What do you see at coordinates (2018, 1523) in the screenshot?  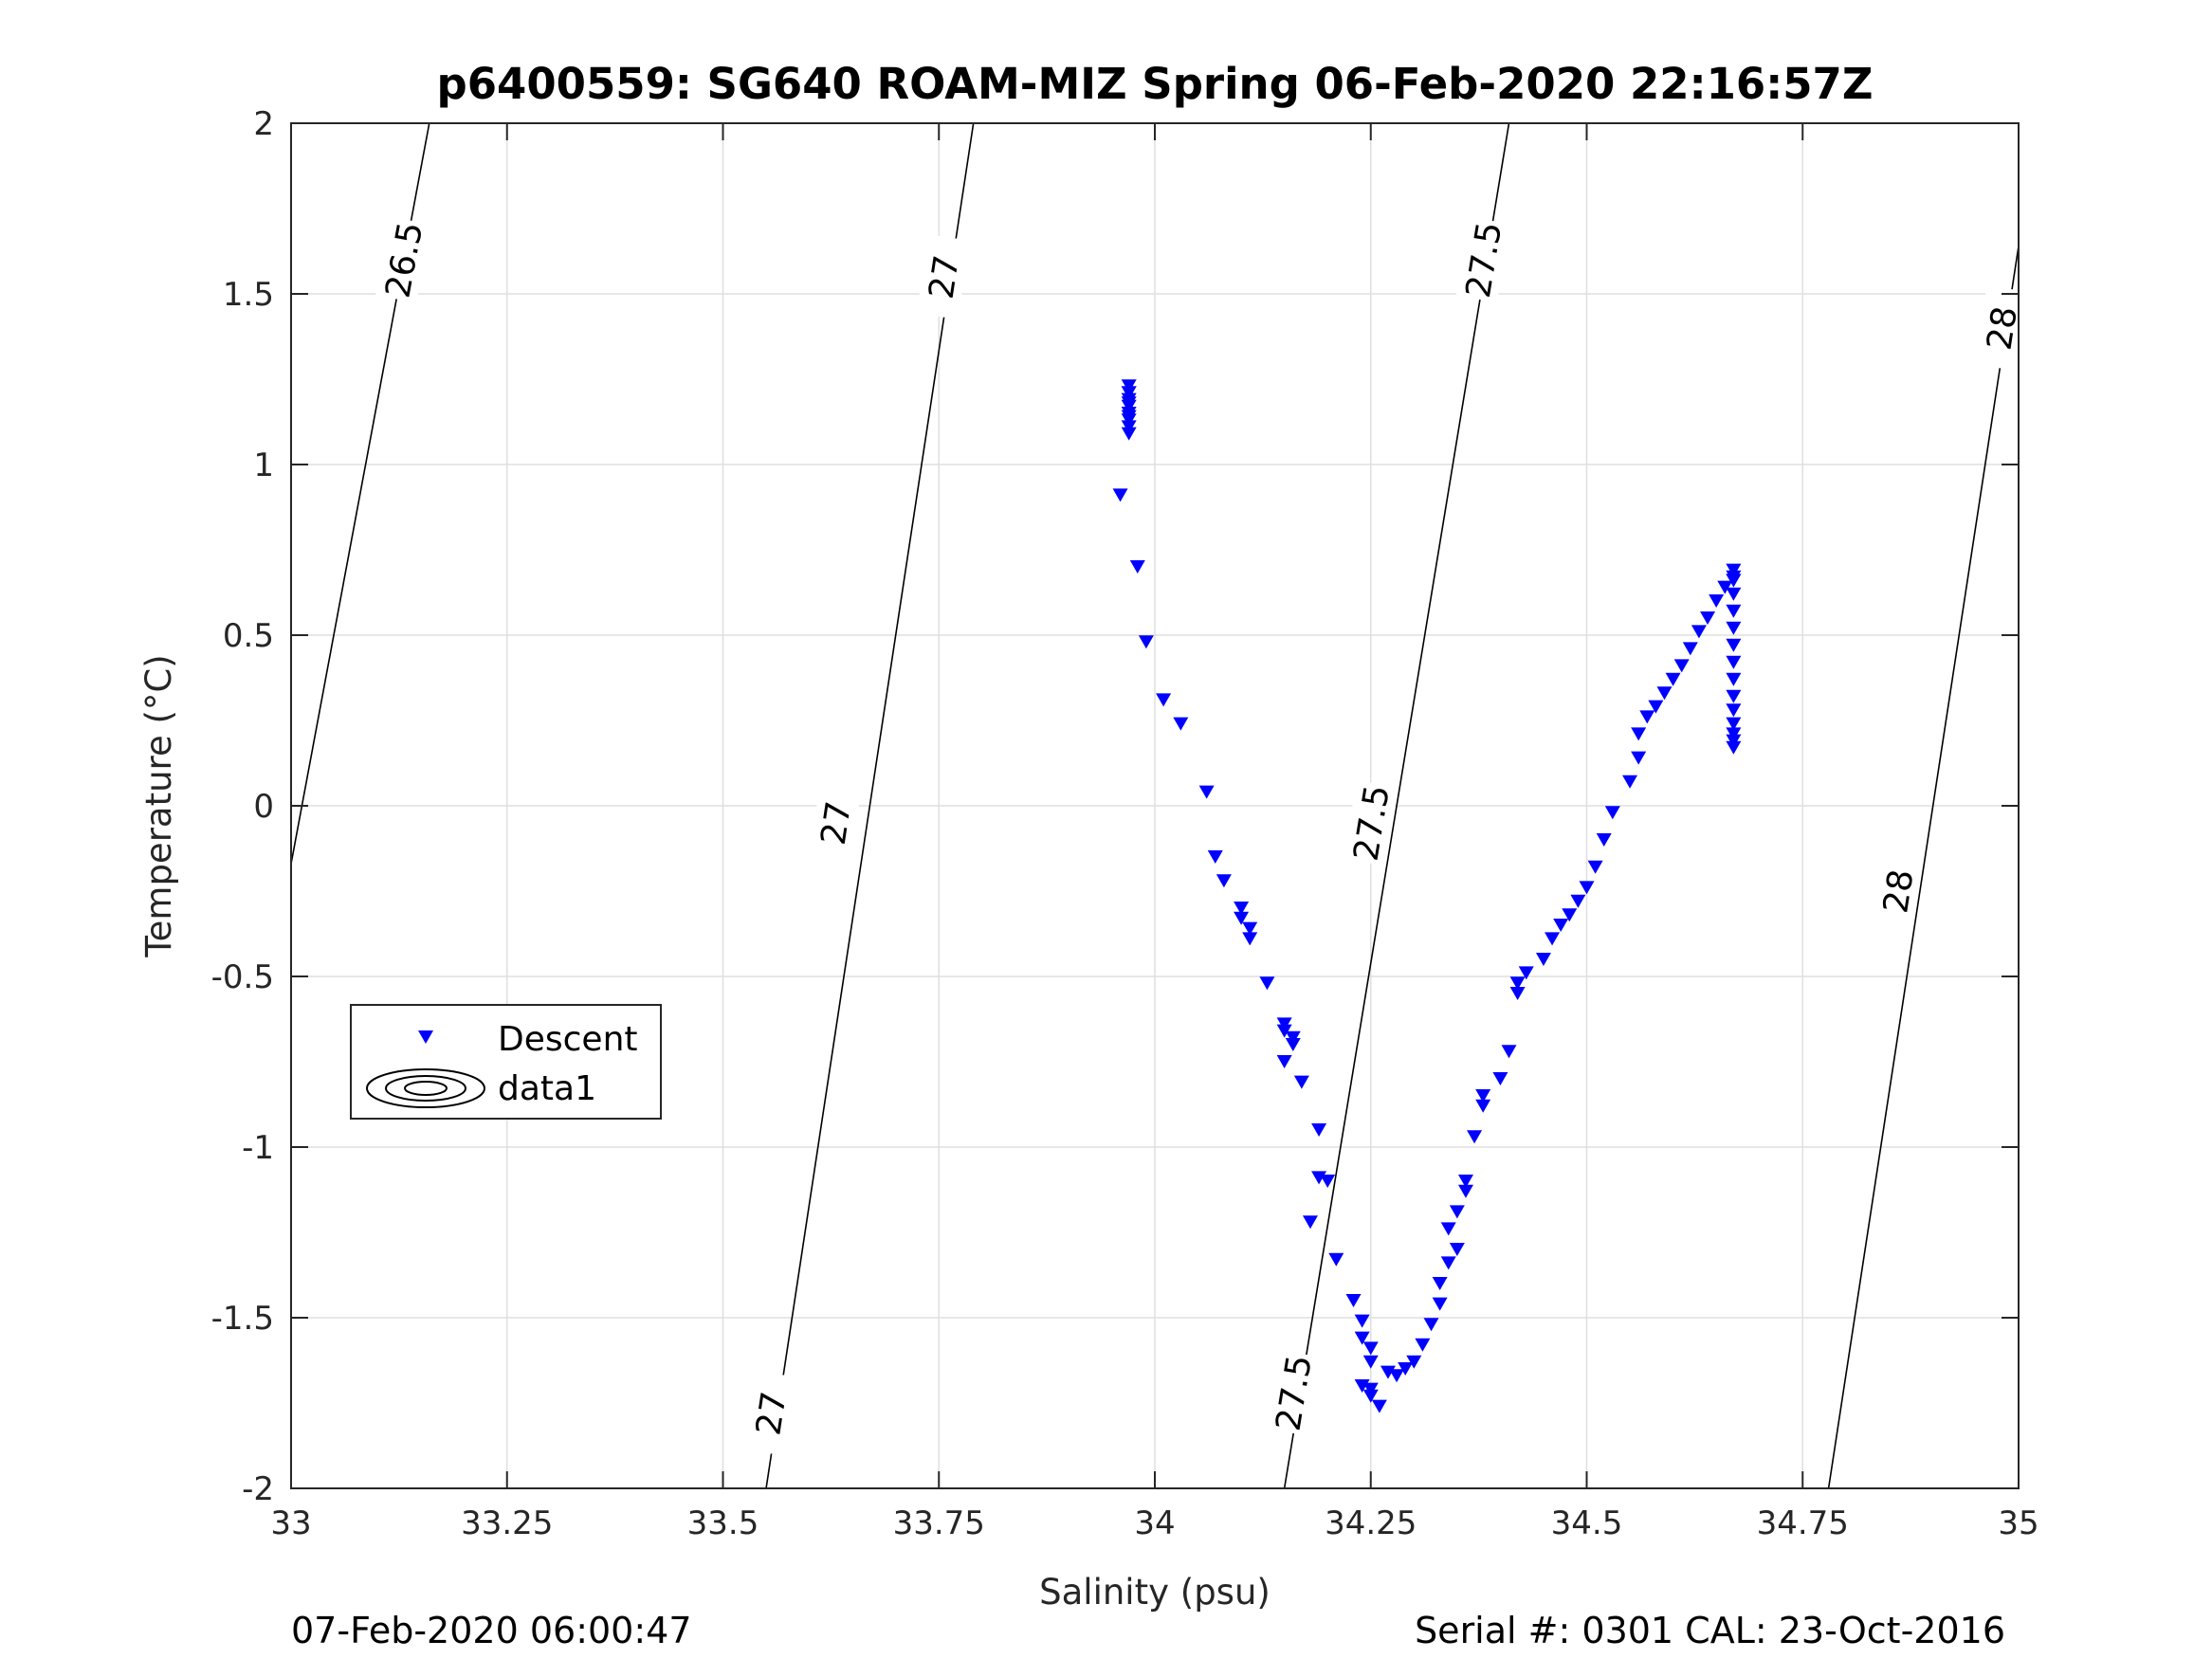 I see `x-tick-label: 35` at bounding box center [2018, 1523].